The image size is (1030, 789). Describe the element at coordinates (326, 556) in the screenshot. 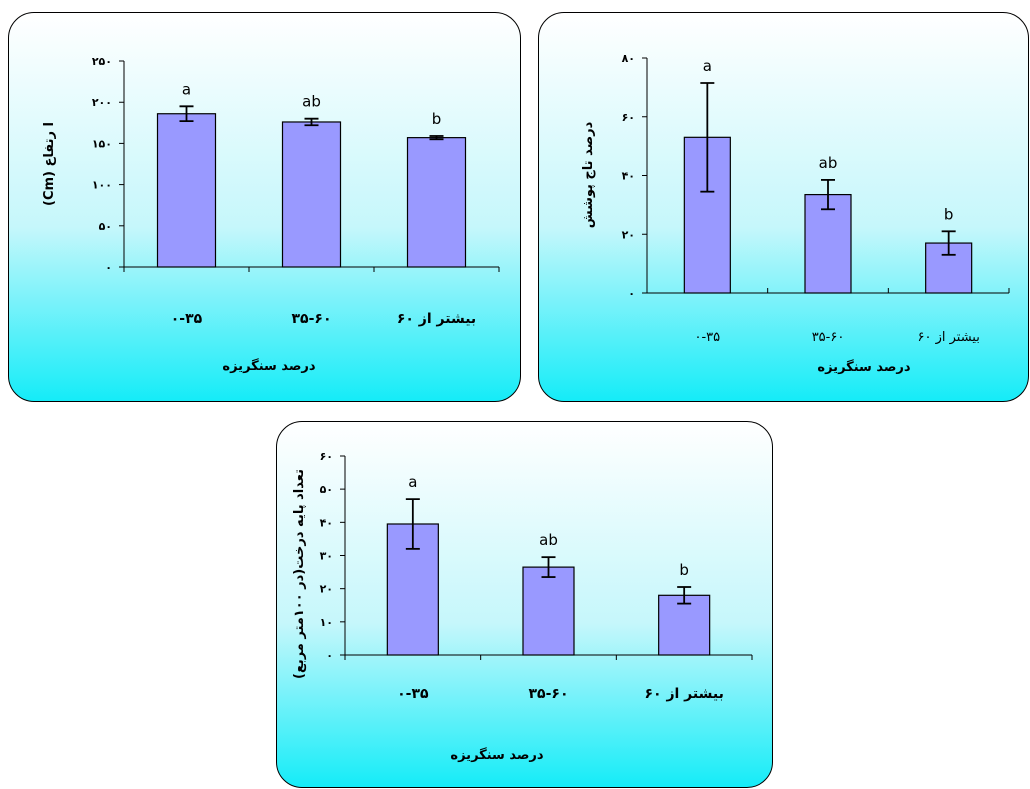

I see `y-tick-label: ۳۰` at that location.